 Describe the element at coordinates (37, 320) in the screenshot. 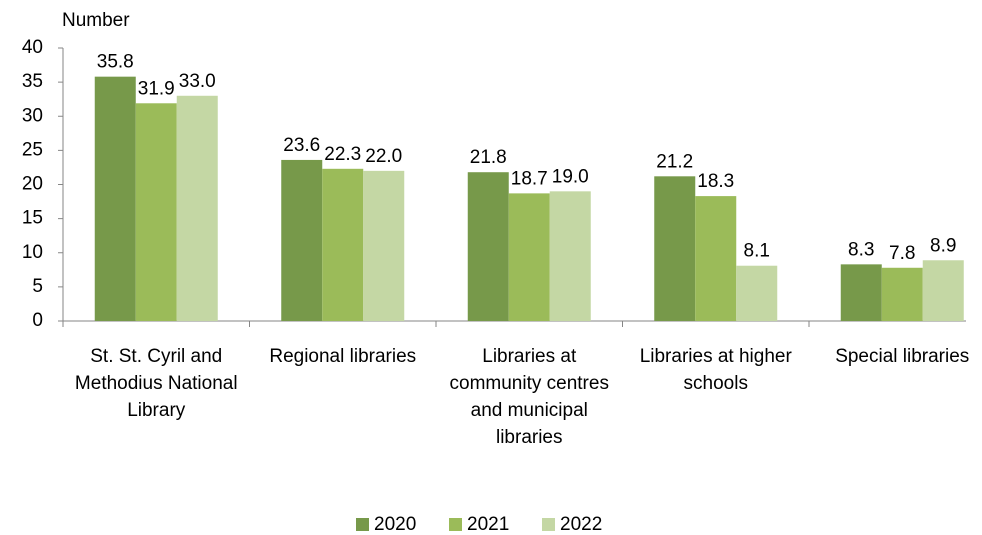

I see `y-tick-label: 0` at that location.